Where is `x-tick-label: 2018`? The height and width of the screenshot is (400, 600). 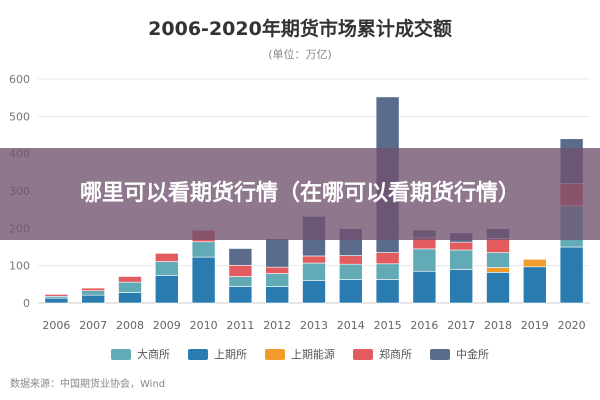
x-tick-label: 2018 is located at coordinates (498, 325).